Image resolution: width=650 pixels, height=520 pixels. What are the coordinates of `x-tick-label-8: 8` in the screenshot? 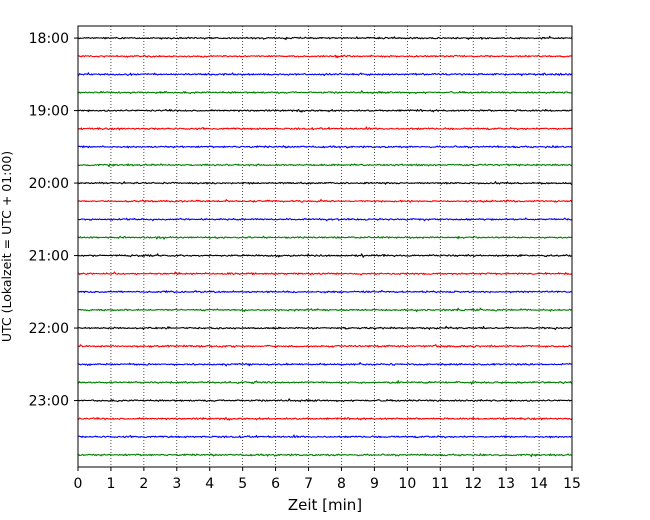 It's located at (341, 484).